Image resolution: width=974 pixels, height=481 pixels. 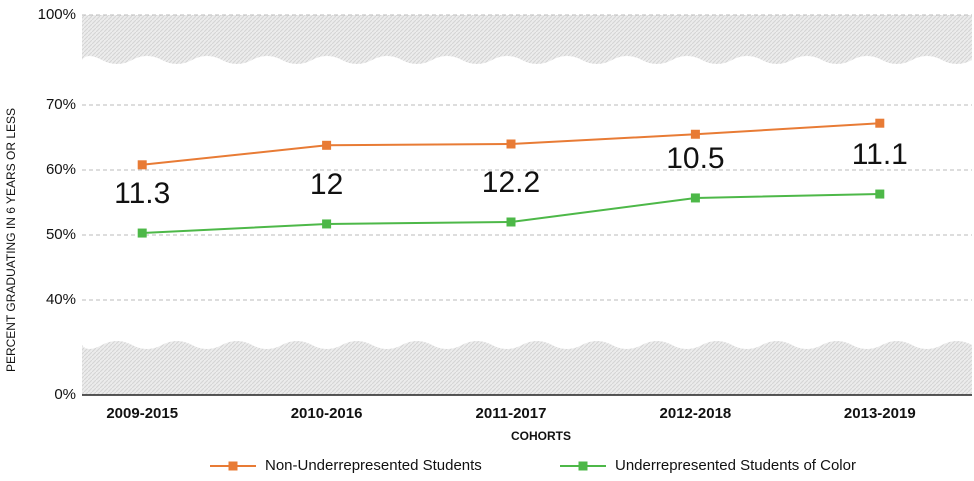 I want to click on gap-label: 11.1, so click(x=880, y=154).